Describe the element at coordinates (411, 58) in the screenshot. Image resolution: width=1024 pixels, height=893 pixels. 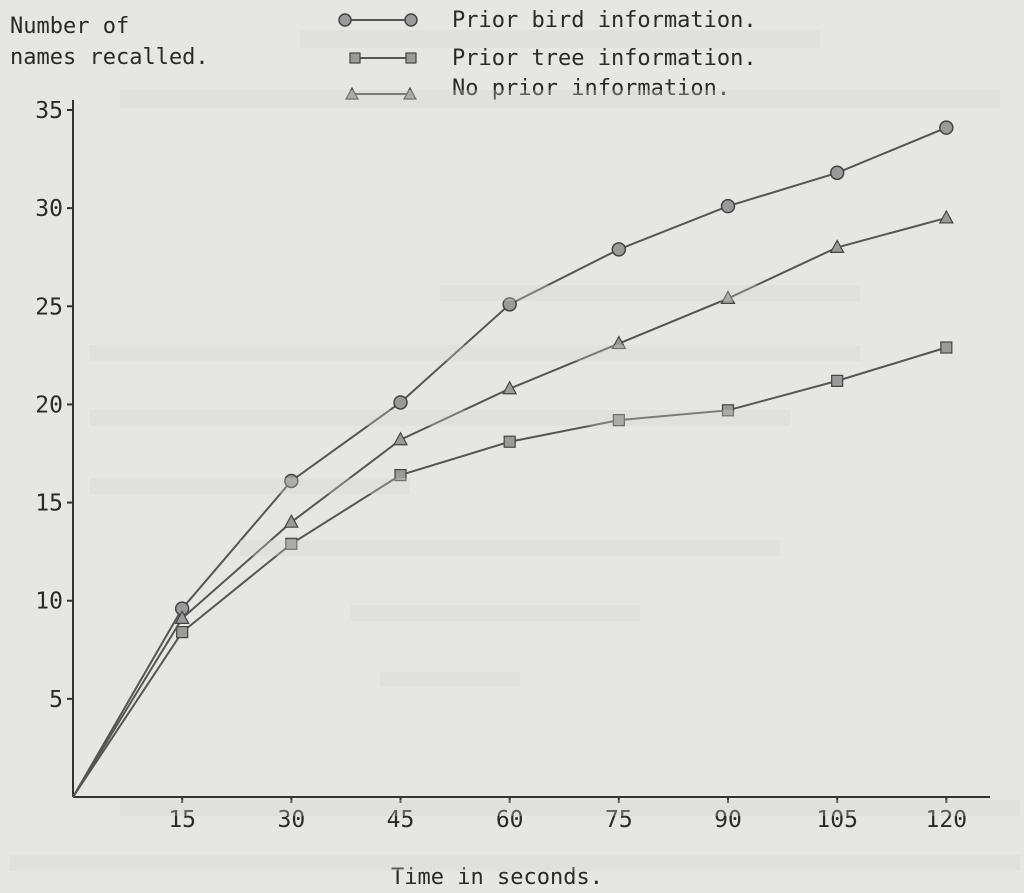
I see `legend-square-marker-right` at that location.